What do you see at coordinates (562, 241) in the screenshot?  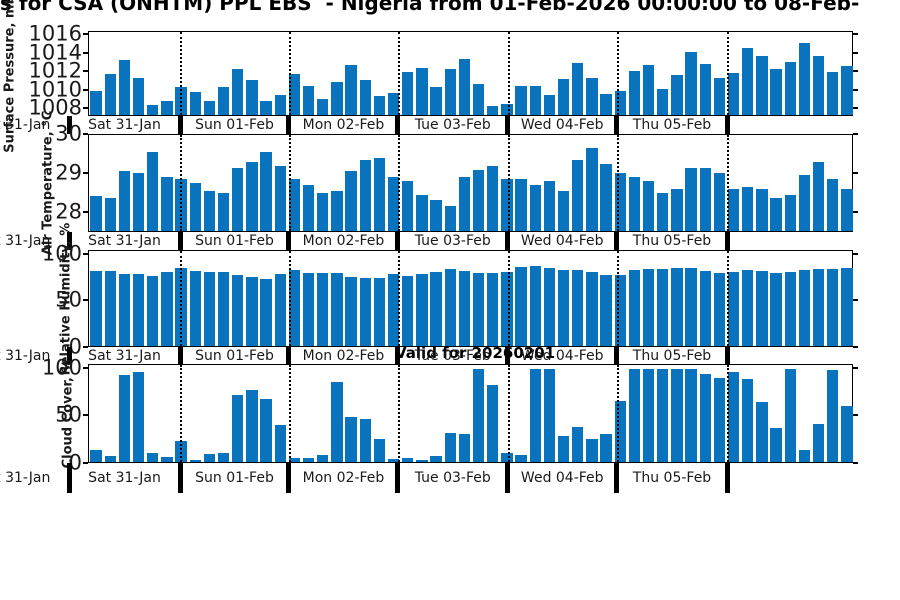 I see `day-label: Wed 04-Feb` at bounding box center [562, 241].